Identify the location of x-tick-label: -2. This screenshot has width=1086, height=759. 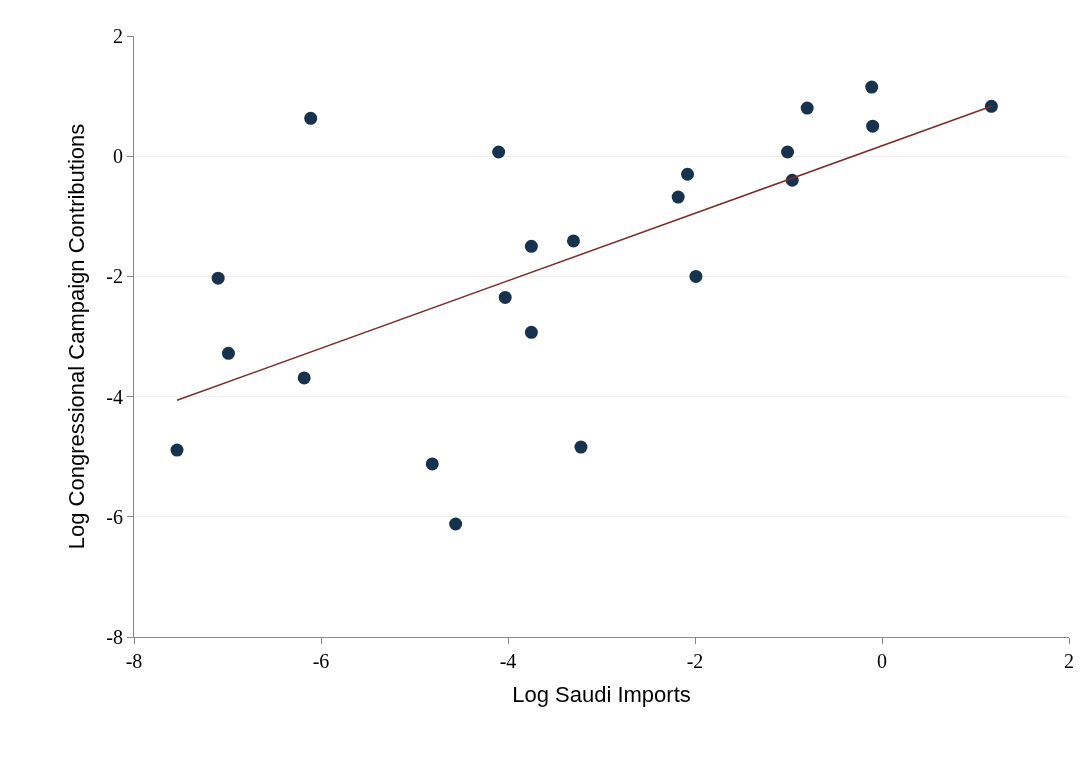
(695, 661).